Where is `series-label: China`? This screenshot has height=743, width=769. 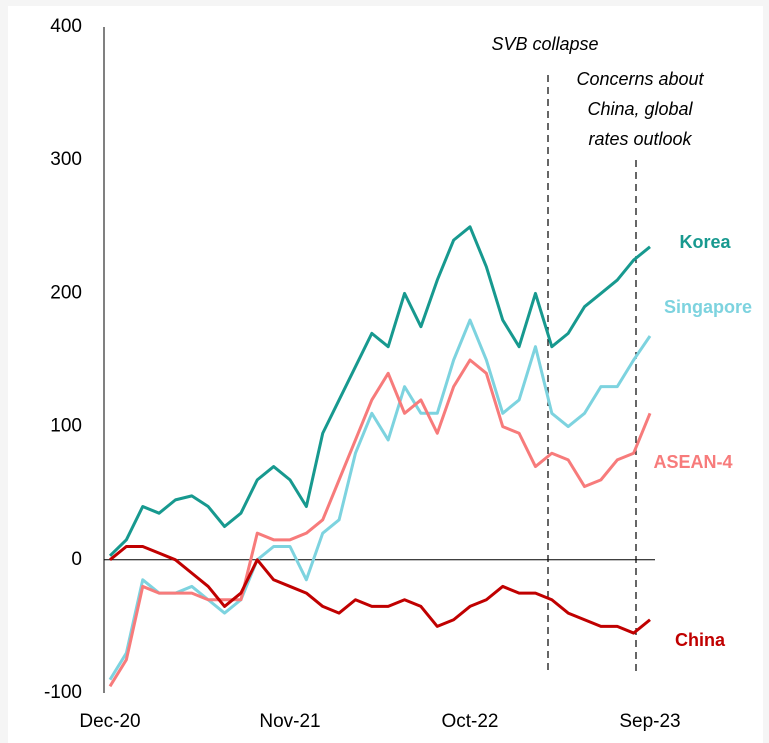
series-label: China is located at coordinates (700, 640).